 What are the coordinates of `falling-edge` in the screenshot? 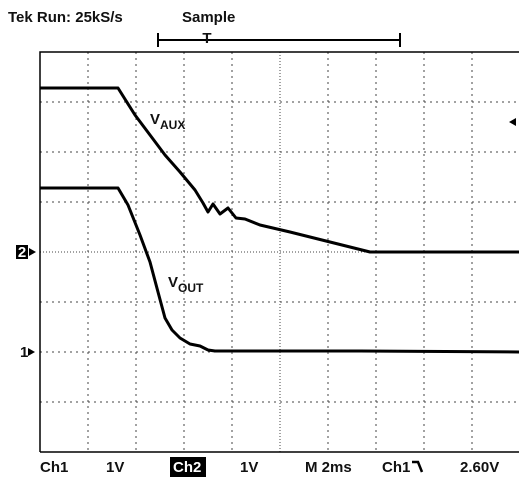 It's located at (418, 466).